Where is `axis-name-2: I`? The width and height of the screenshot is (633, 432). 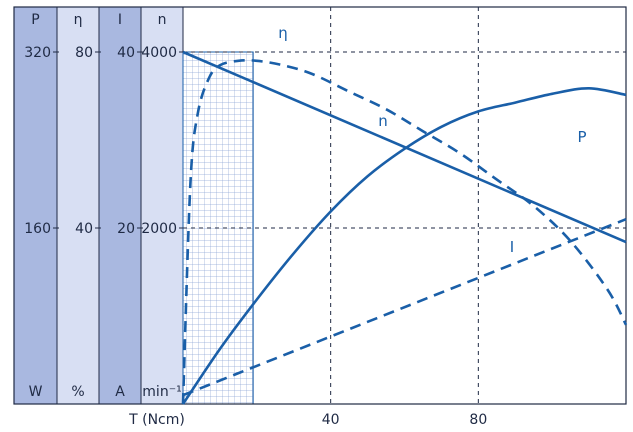
axis-name-2: I is located at coordinates (120, 20).